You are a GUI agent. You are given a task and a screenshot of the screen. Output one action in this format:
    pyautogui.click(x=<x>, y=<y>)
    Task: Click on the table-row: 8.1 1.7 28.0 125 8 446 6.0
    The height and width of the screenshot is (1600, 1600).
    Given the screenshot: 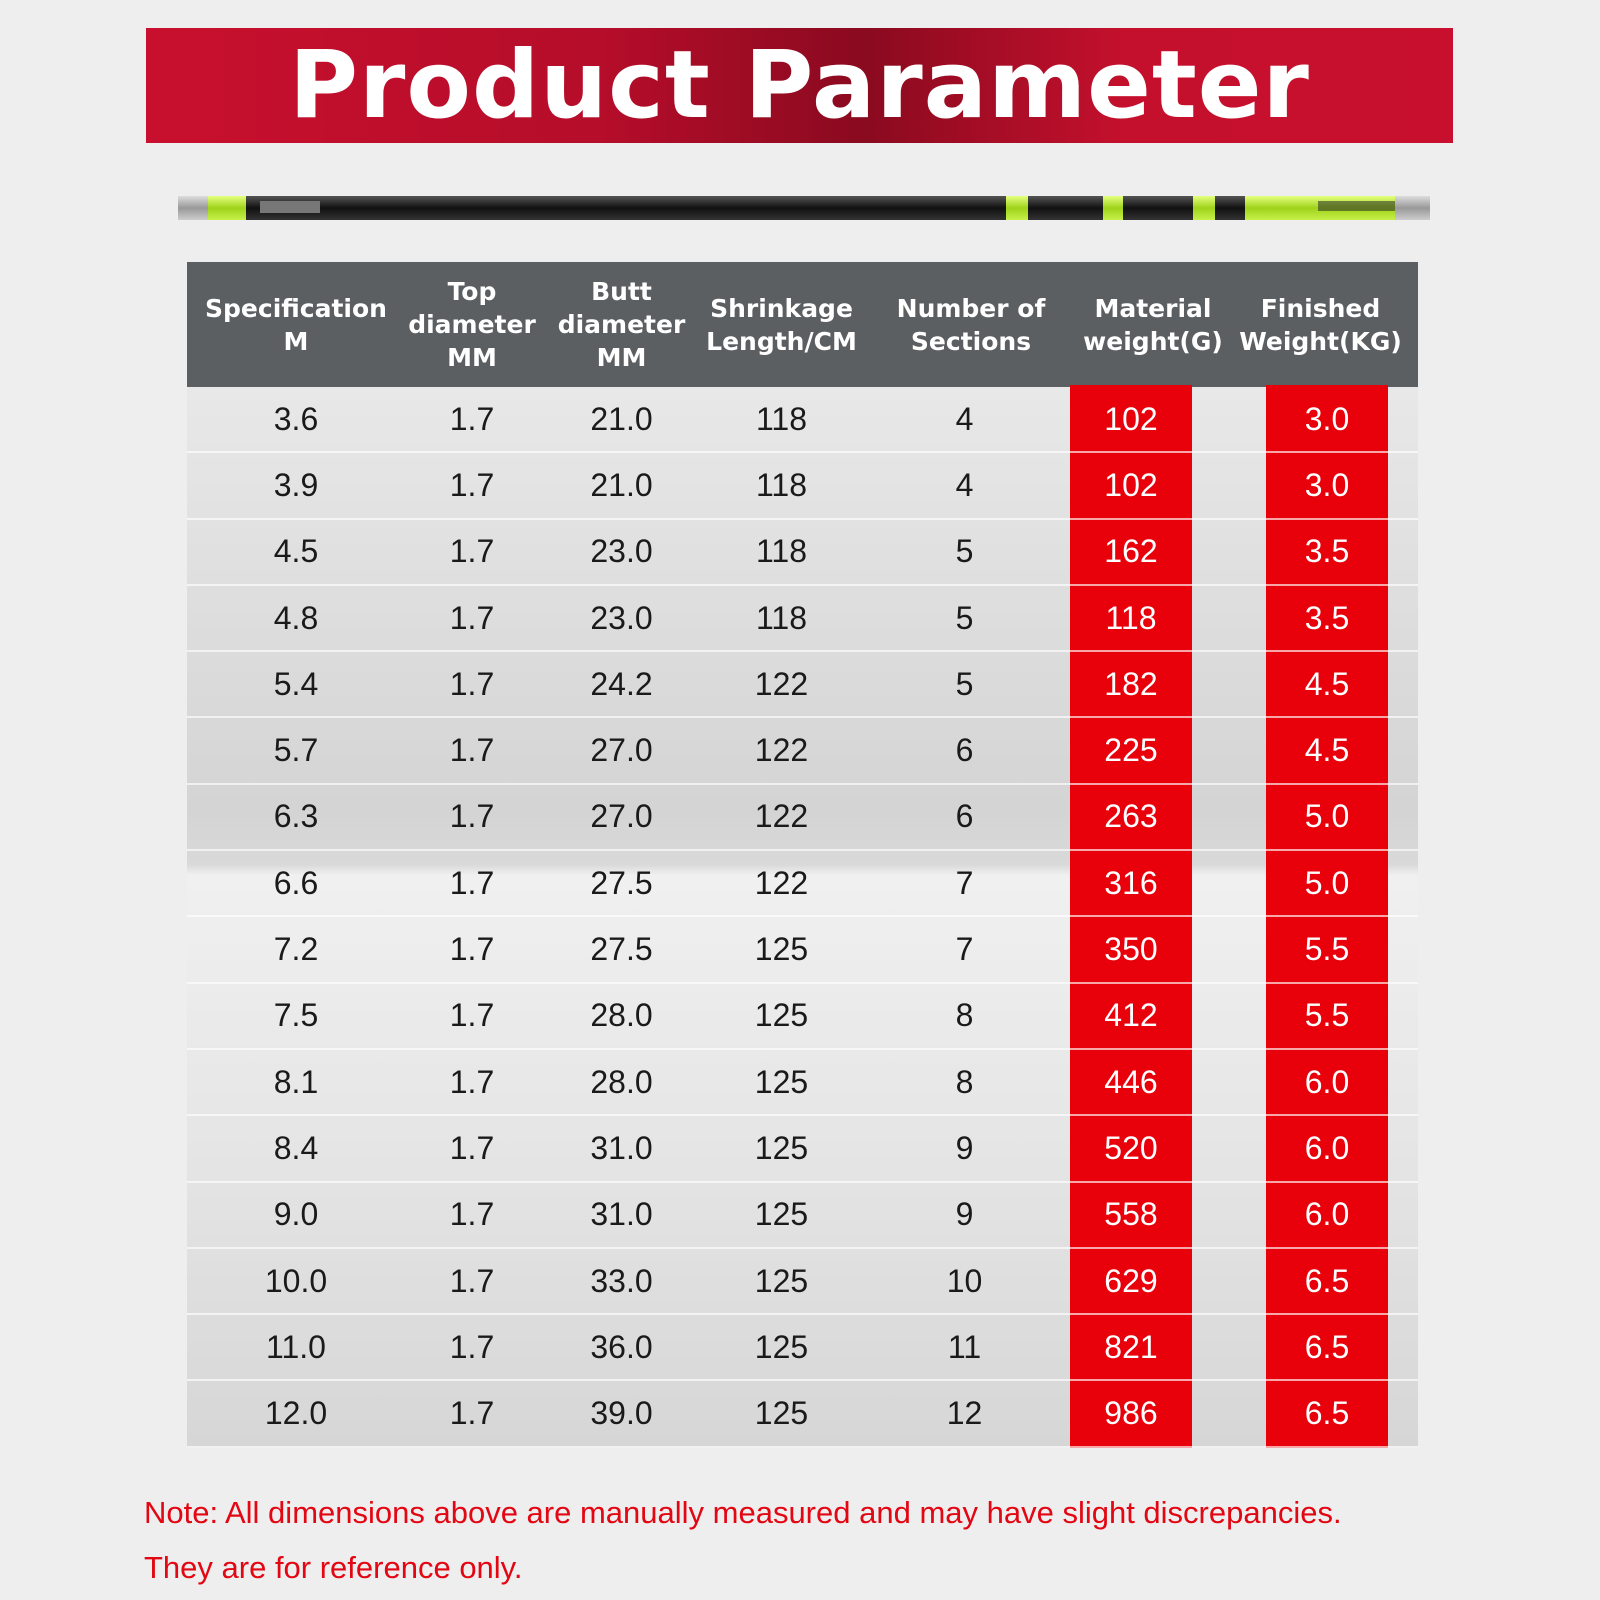 What is the action you would take?
    pyautogui.click(x=802, y=1083)
    